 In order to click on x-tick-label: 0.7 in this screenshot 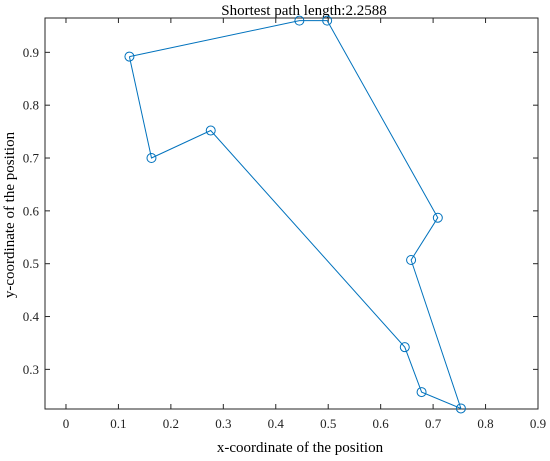, I will do `click(433, 423)`.